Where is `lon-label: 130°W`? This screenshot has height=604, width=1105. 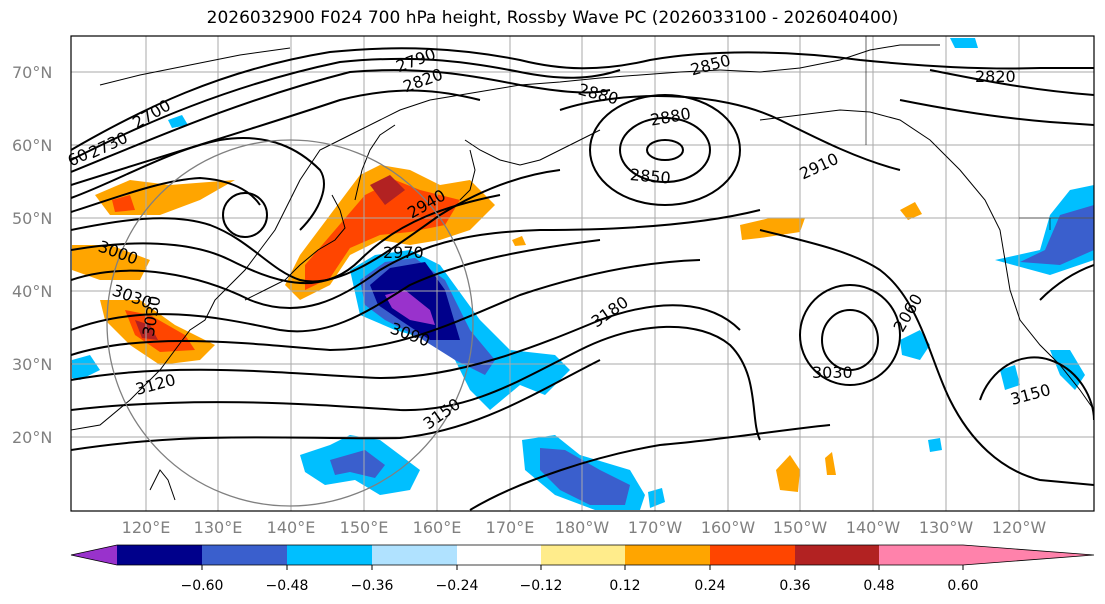
lon-label: 130°W is located at coordinates (946, 527).